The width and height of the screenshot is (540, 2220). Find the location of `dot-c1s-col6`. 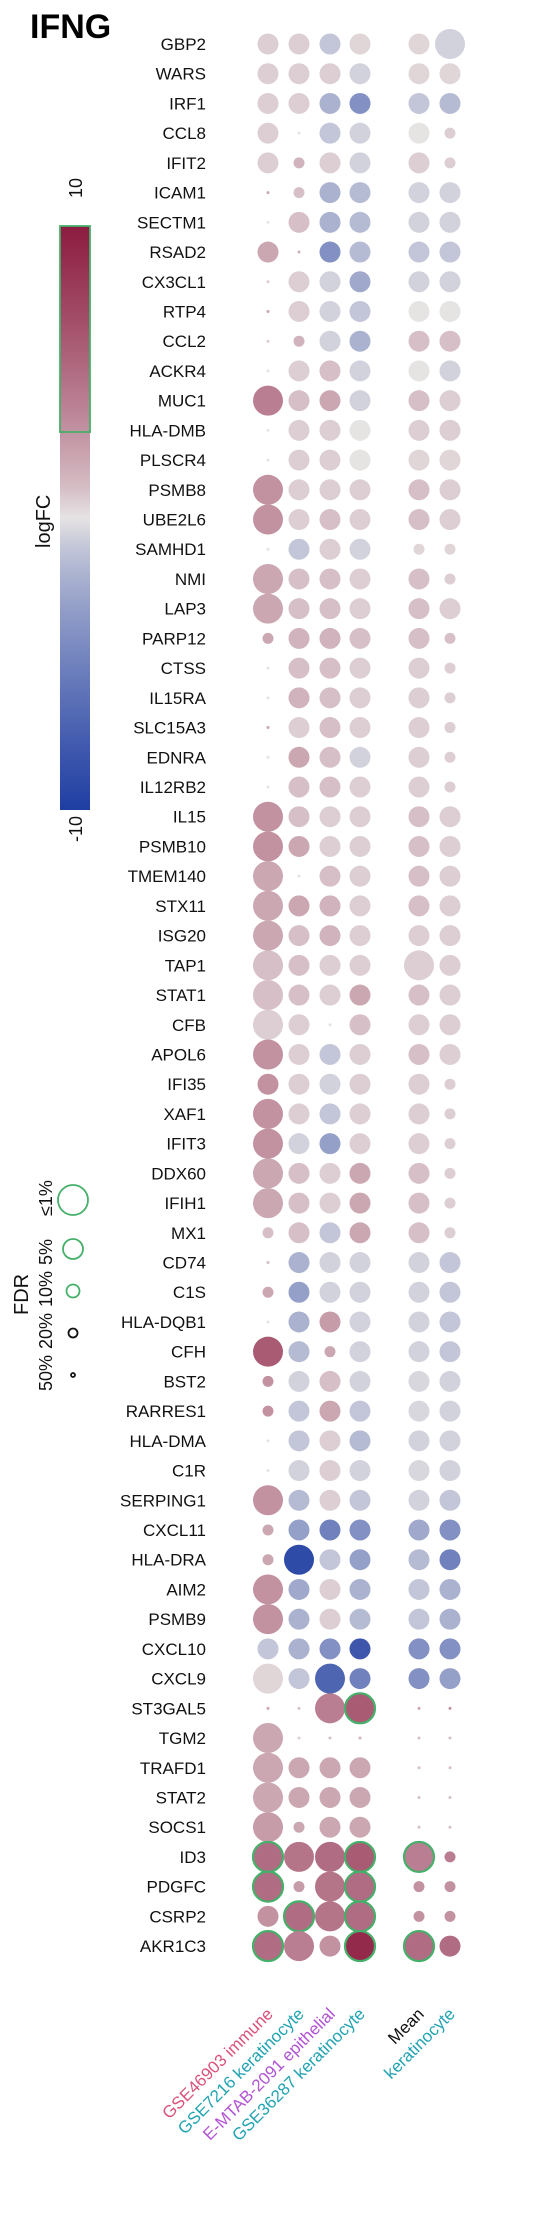

dot-c1s-col6 is located at coordinates (450, 1292).